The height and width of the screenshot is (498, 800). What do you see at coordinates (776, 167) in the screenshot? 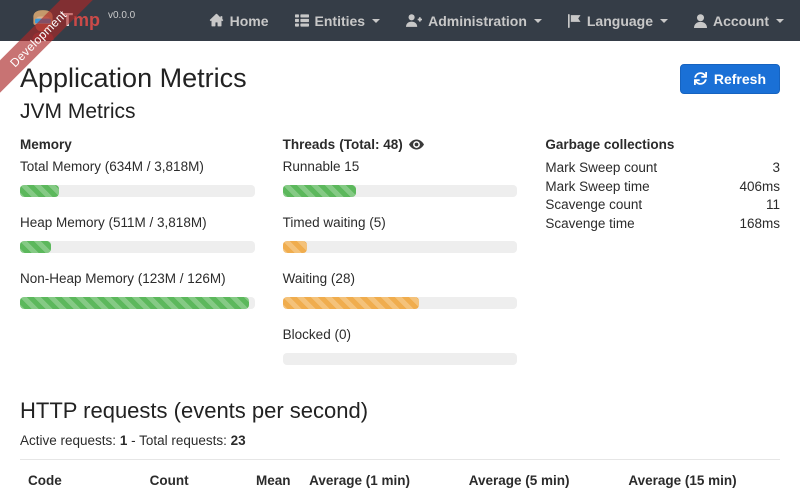
I see `gc-value: 3` at bounding box center [776, 167].